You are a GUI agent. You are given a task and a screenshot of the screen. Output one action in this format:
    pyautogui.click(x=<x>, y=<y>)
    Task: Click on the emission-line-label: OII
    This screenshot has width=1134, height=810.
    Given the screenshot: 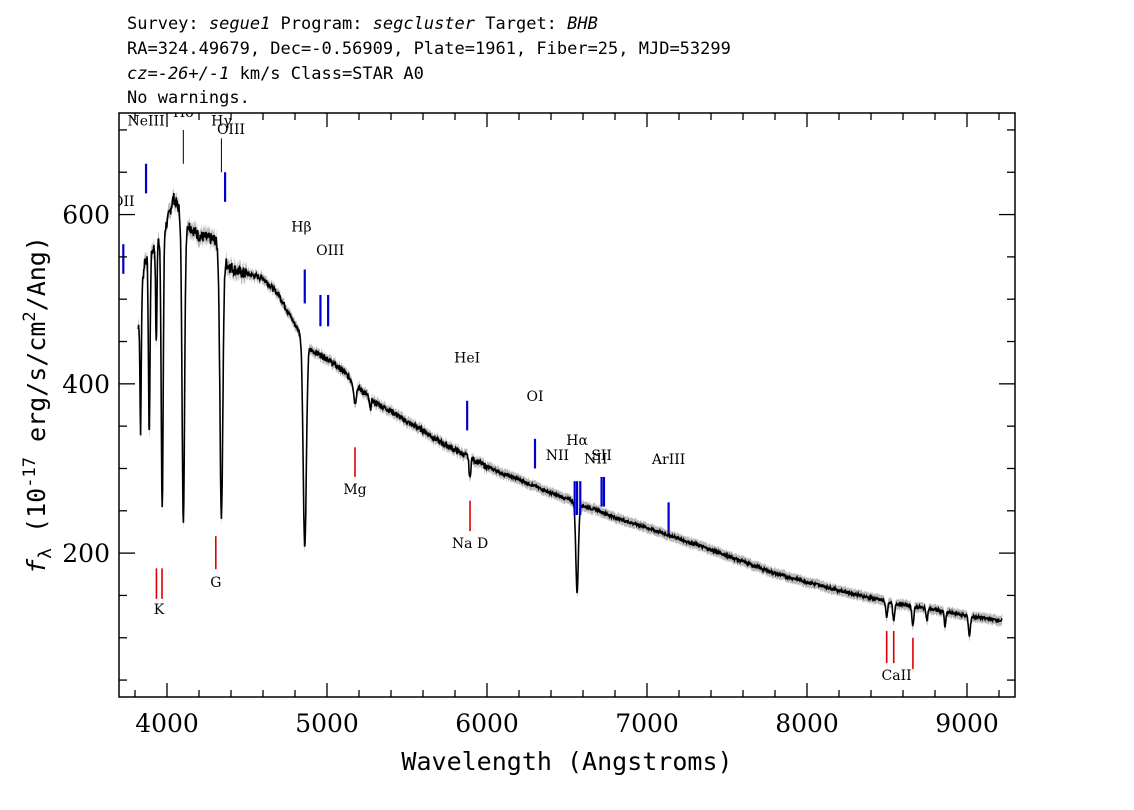 What is the action you would take?
    pyautogui.click(x=123, y=202)
    